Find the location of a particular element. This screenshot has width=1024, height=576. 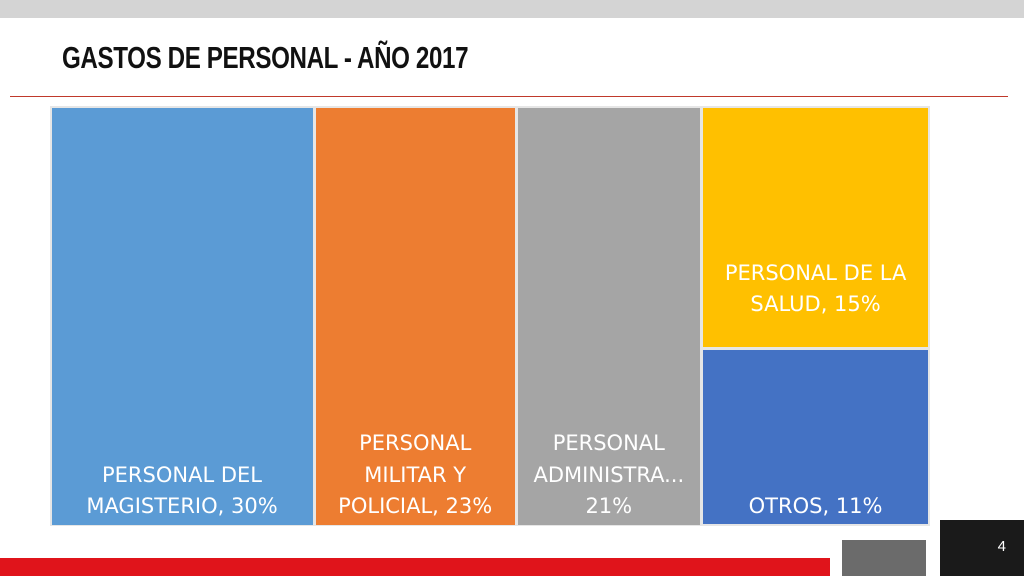

page-number: 4 is located at coordinates (1001, 546).